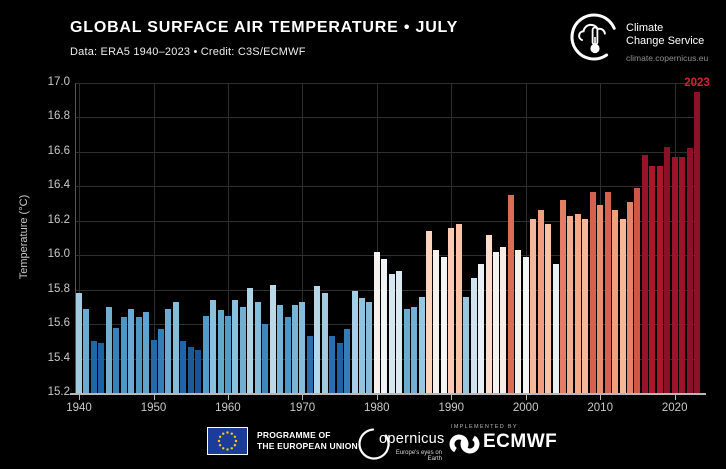 The height and width of the screenshot is (469, 726). I want to click on gridline-h-15.6, so click(388, 325).